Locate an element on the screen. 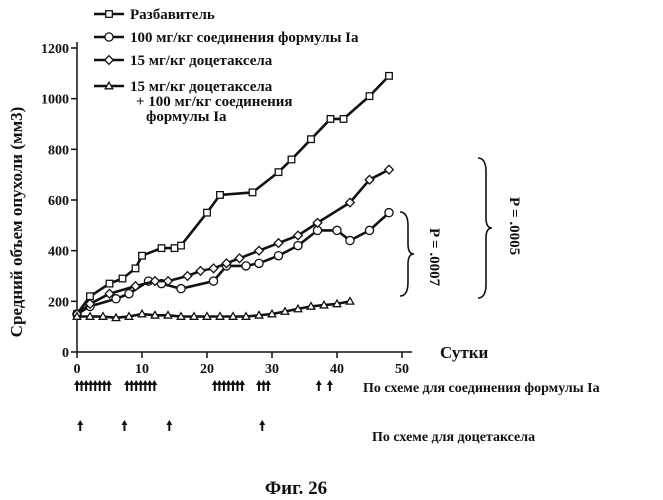  p-value-1: P = .0007 is located at coordinates (434, 257).